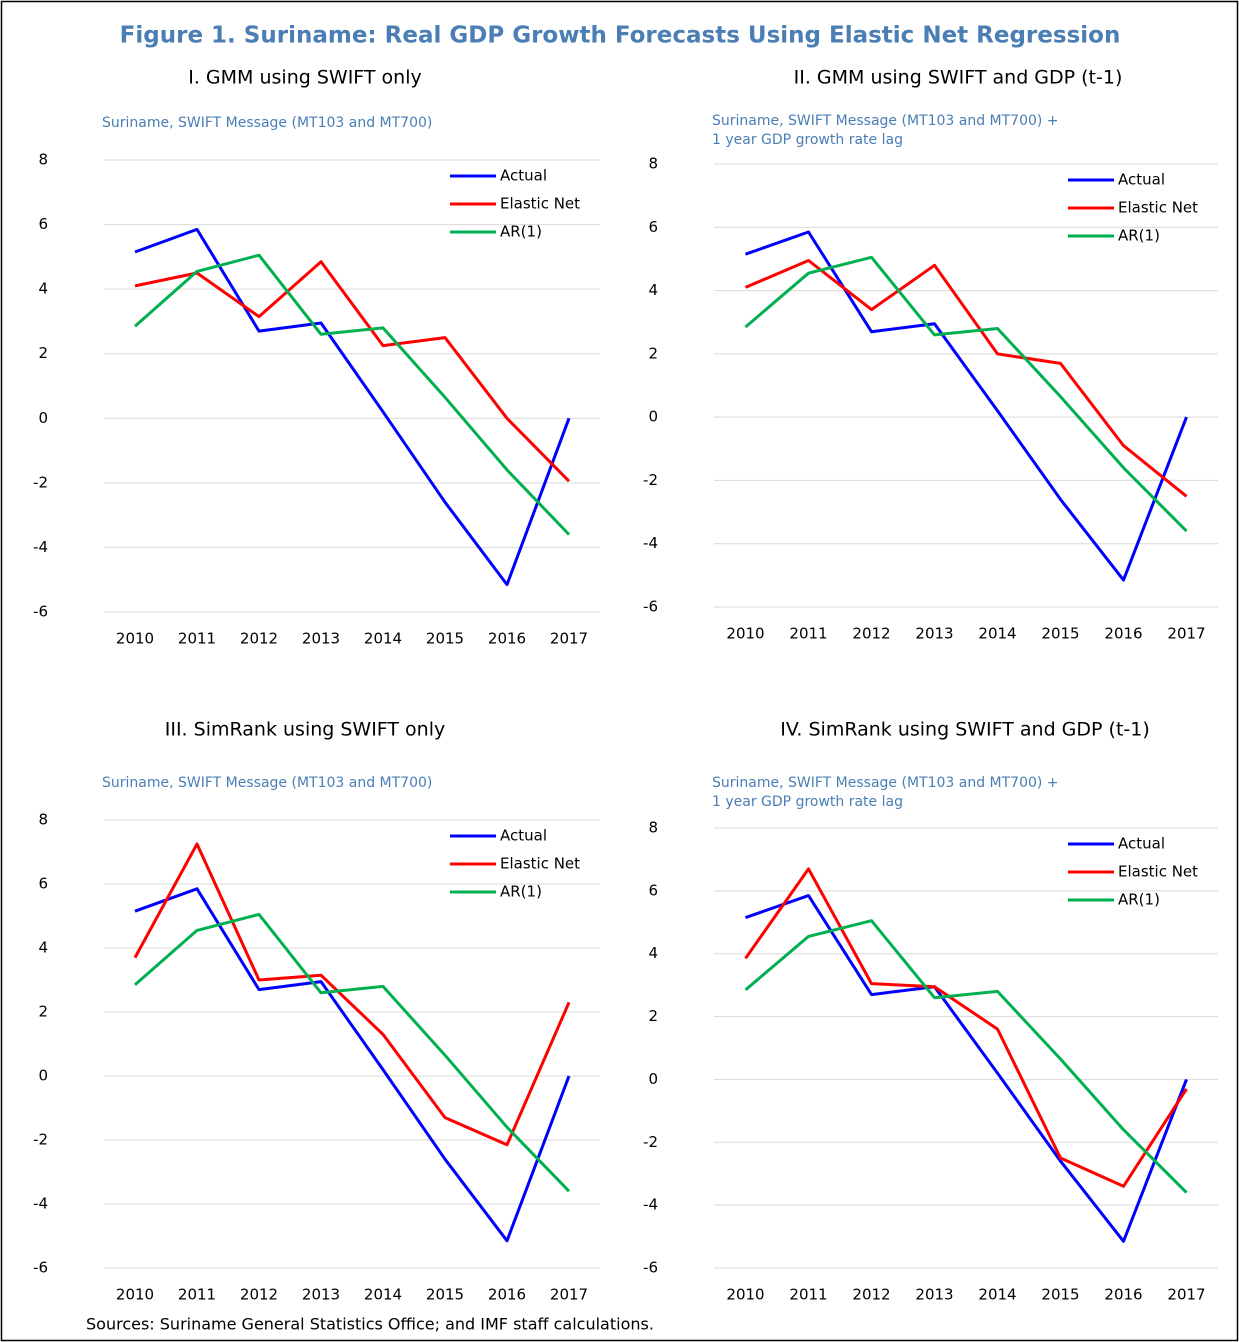 This screenshot has height=1342, width=1239. What do you see at coordinates (965, 730) in the screenshot?
I see `panel-title: IV. SimRank using SWIFT and GDP (t-1)` at bounding box center [965, 730].